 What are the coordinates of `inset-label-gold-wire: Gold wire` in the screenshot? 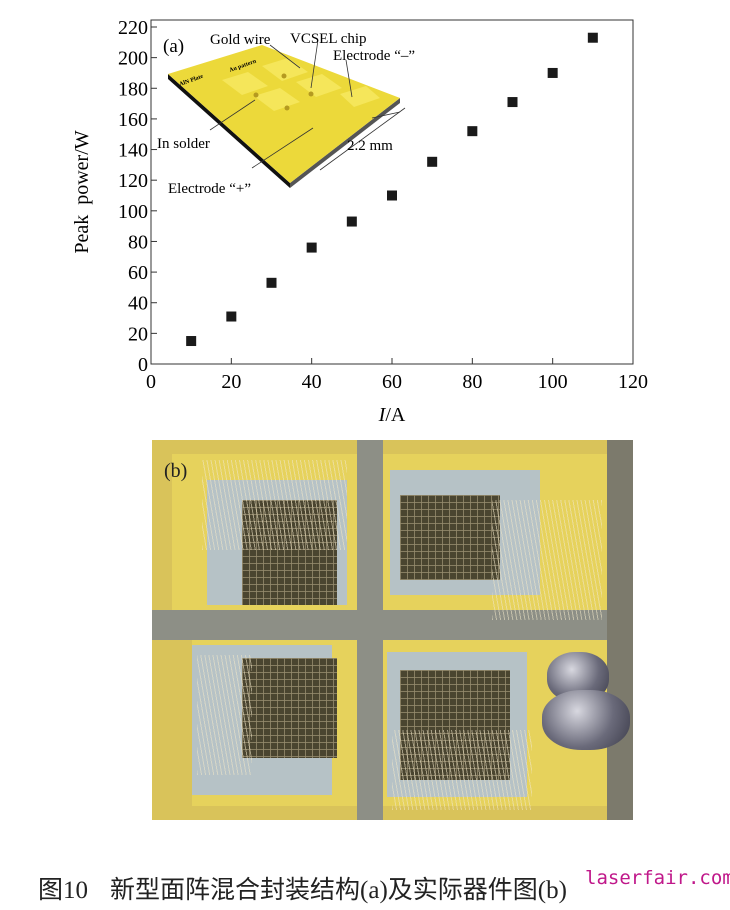 It's located at (240, 40).